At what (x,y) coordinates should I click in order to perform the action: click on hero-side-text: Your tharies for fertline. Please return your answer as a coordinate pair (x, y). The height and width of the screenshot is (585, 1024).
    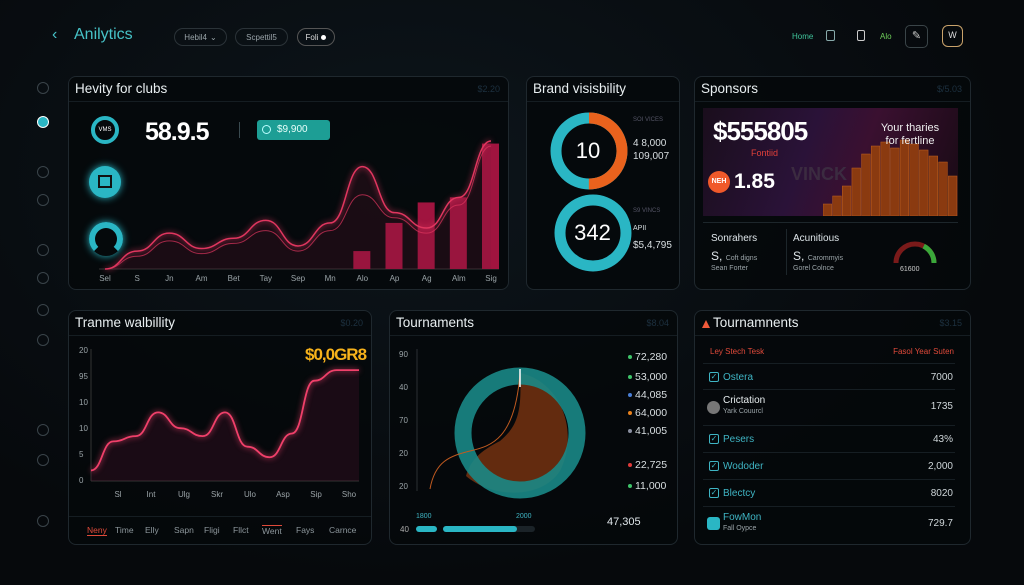
    Looking at the image, I should click on (910, 134).